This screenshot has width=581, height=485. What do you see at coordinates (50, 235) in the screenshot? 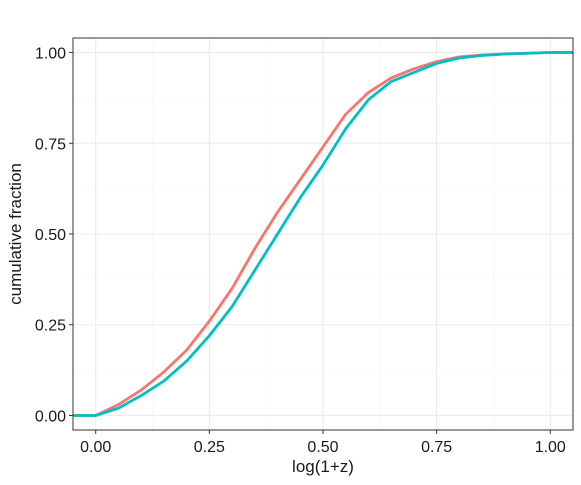
I see `y-tick-label: 0.50` at bounding box center [50, 235].